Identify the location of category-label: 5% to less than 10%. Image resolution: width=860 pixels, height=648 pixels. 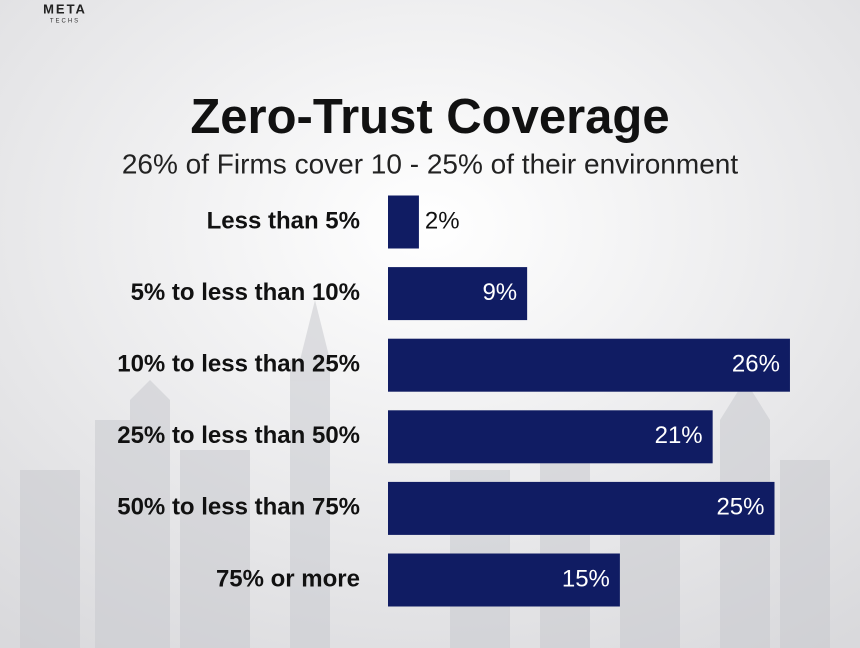
(245, 292).